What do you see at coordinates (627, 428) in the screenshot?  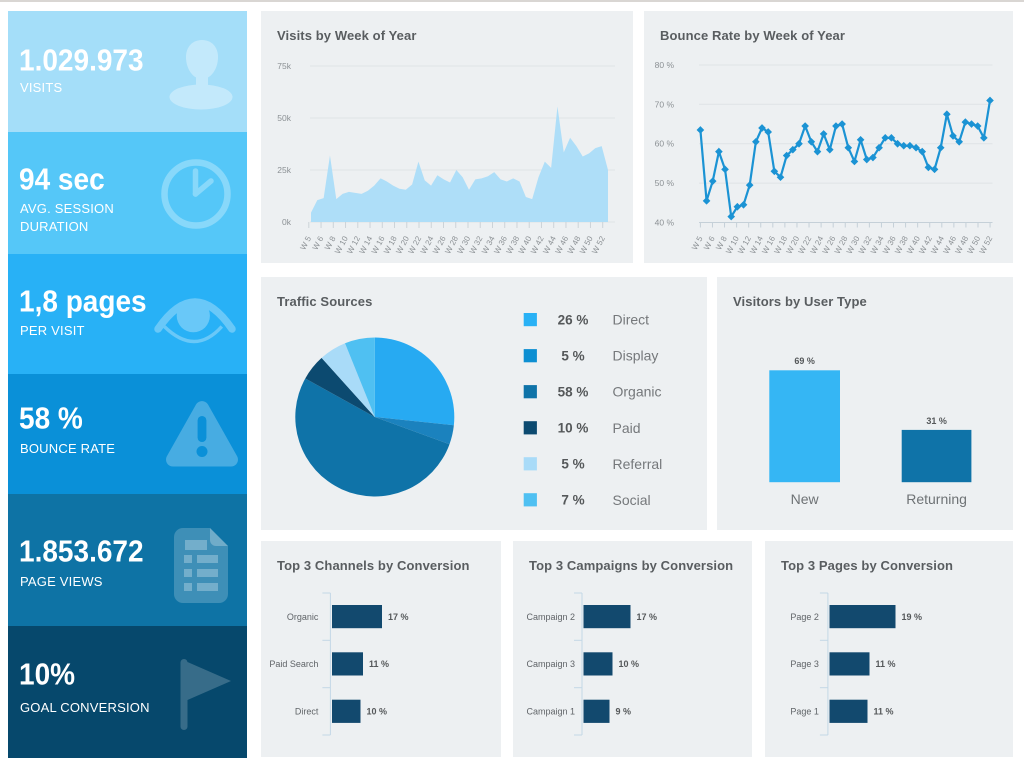 I see `svg-text: Paid` at bounding box center [627, 428].